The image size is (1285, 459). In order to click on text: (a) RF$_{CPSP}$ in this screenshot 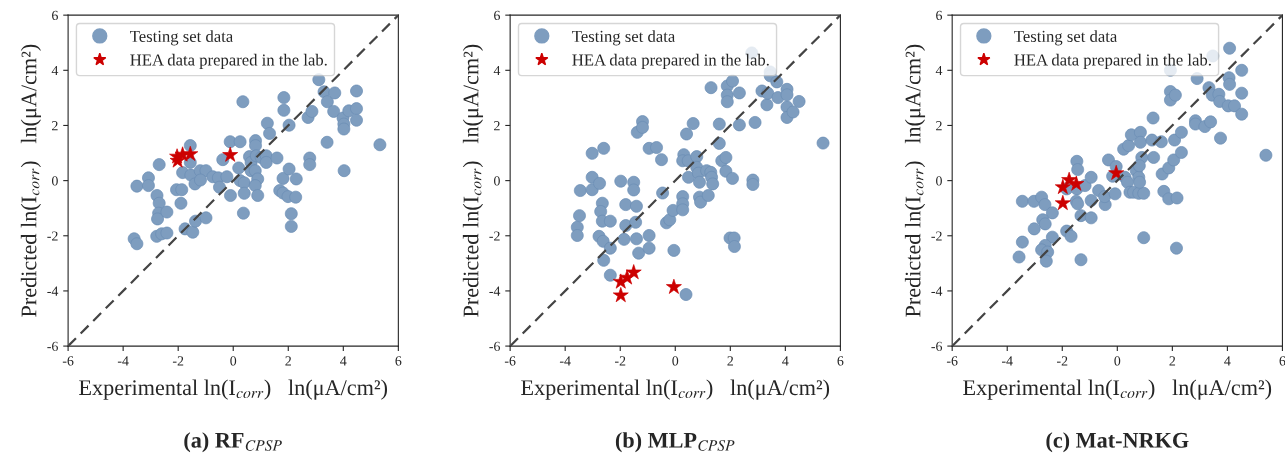, I will do `click(233, 442)`.